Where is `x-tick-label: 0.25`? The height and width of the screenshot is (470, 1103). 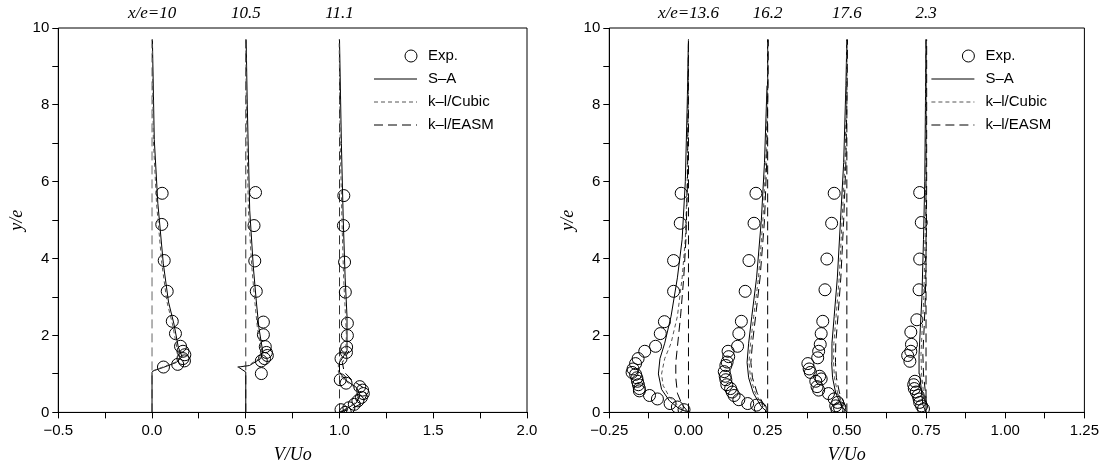 x-tick-label: 0.25 is located at coordinates (768, 429).